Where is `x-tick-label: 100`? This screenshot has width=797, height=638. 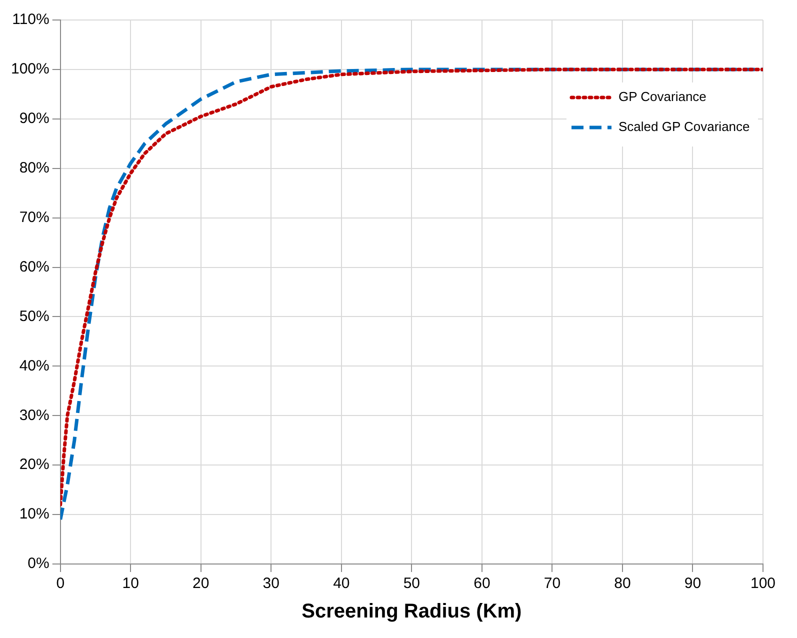
x-tick-label: 100 is located at coordinates (763, 583).